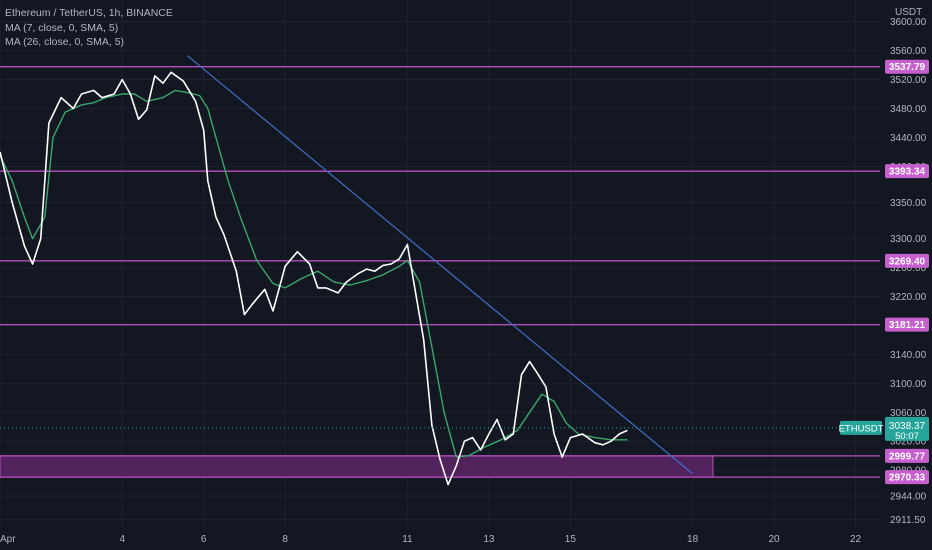  I want to click on y-tick-label: 3350.00, so click(908, 203).